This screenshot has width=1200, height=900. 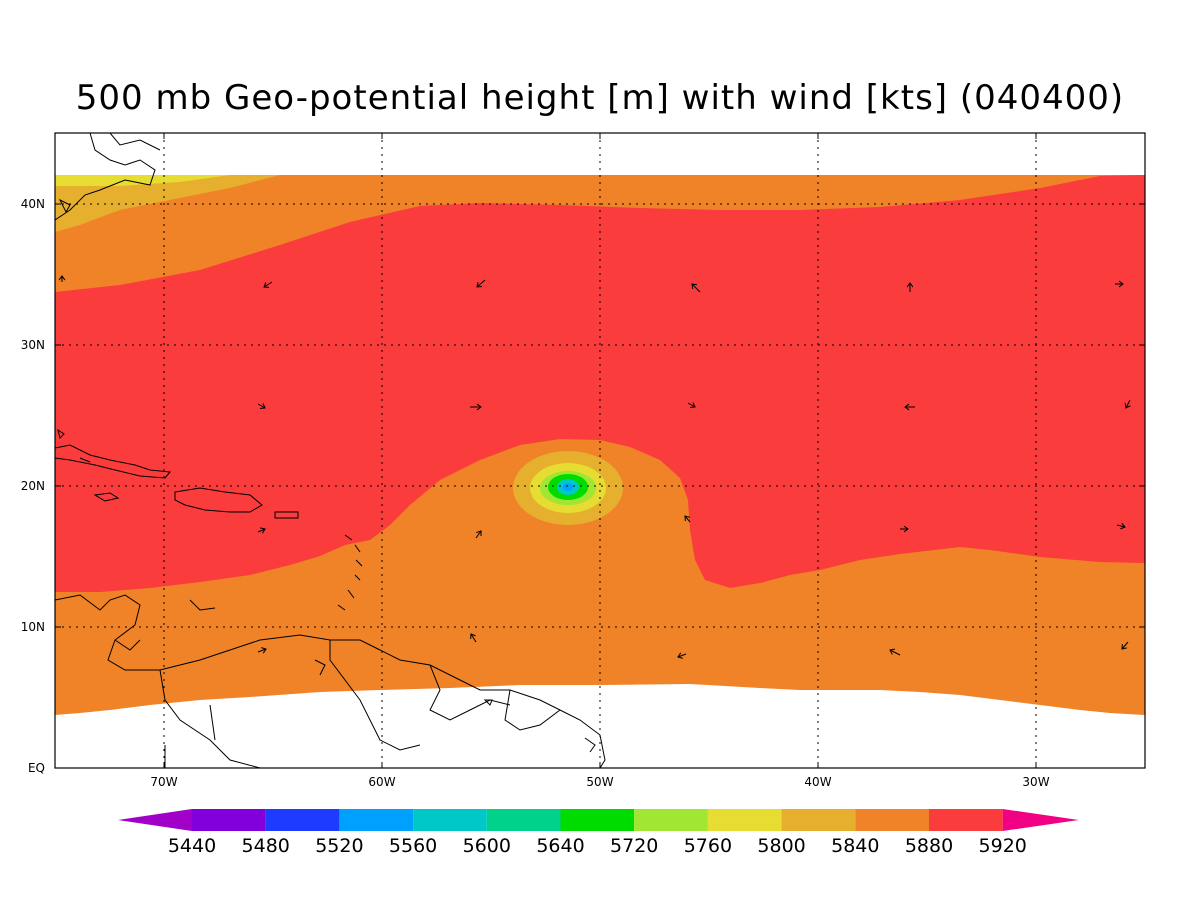 What do you see at coordinates (266, 846) in the screenshot?
I see `colorbar-label: 5480` at bounding box center [266, 846].